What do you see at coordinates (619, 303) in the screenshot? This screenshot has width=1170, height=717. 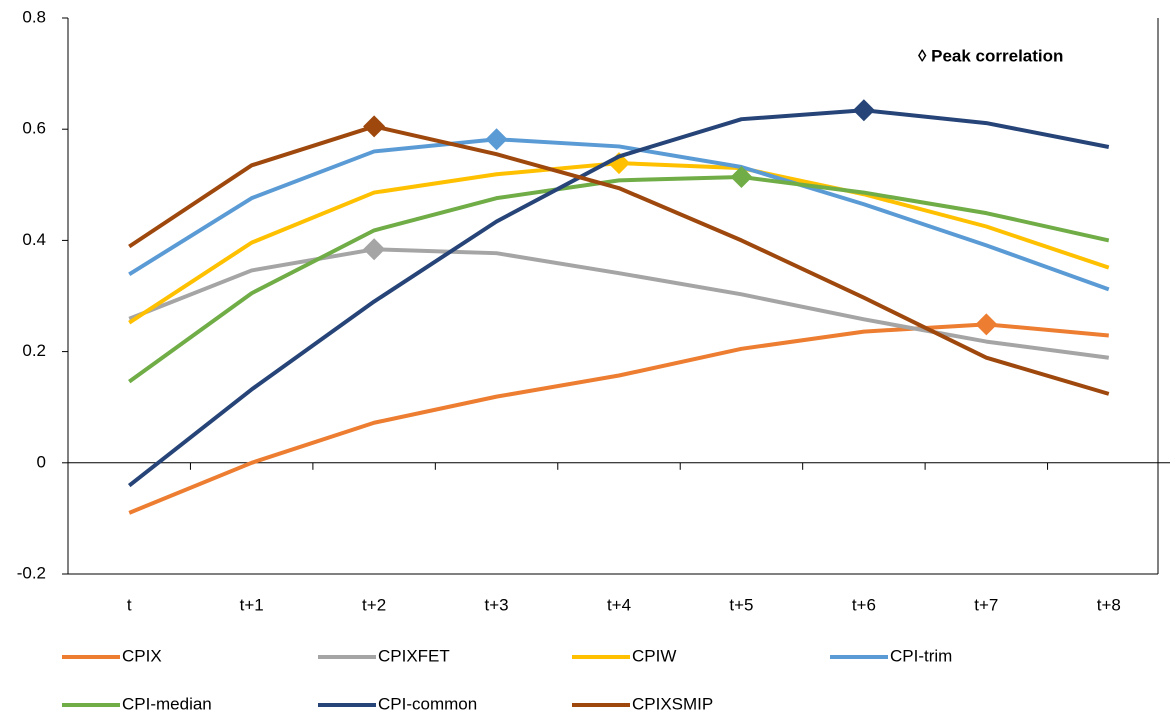 I see `series-line` at bounding box center [619, 303].